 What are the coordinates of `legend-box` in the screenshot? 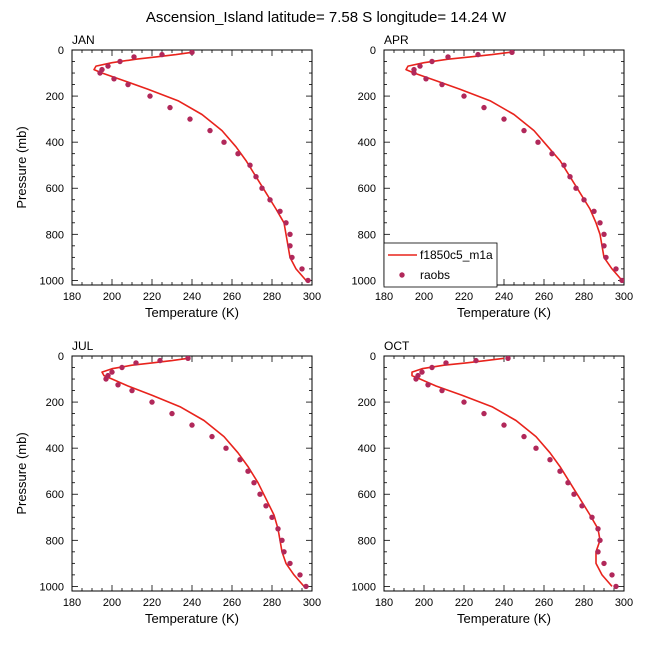 It's located at (440, 265).